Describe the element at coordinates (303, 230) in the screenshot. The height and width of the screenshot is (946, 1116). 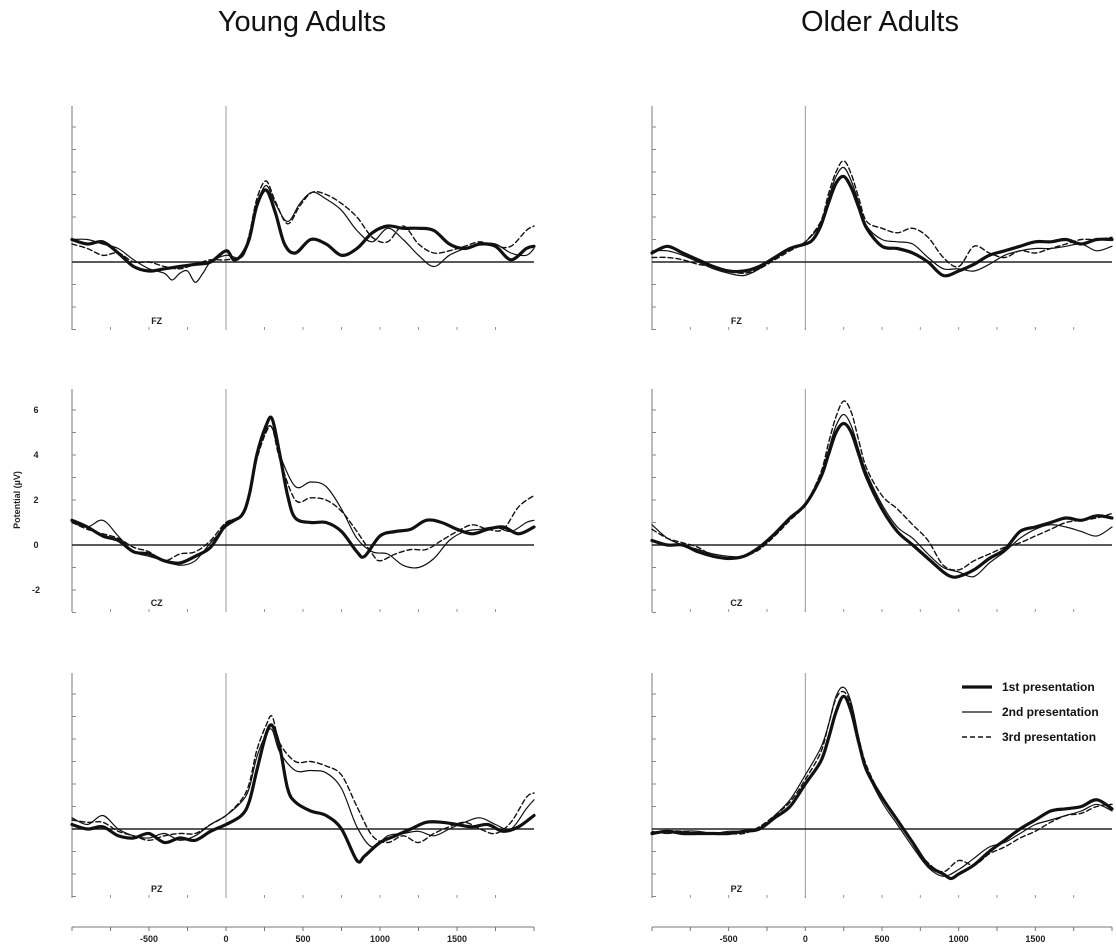
I see `series-1st-young-fz` at that location.